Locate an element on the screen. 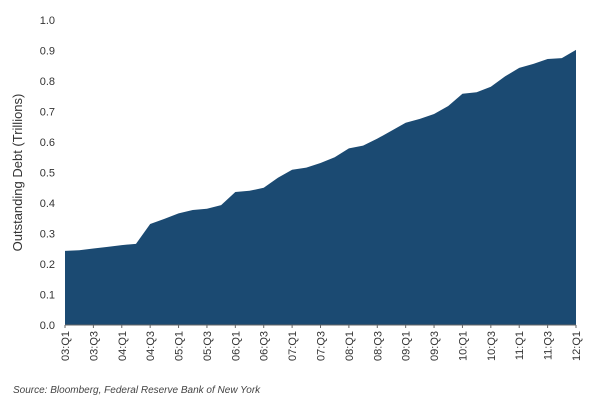  x-tick-label: 06:Q3 is located at coordinates (265, 346).